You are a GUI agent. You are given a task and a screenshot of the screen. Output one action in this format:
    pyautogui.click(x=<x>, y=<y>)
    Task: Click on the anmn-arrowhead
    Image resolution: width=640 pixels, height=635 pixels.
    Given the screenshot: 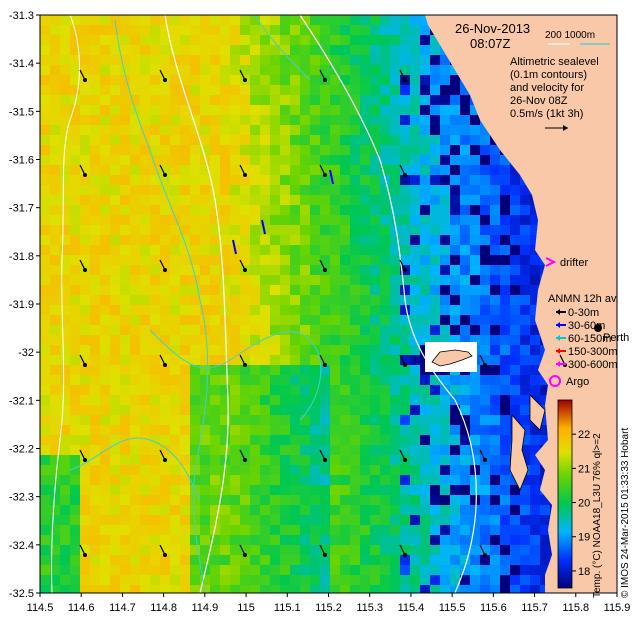 What is the action you would take?
    pyautogui.click(x=558, y=338)
    